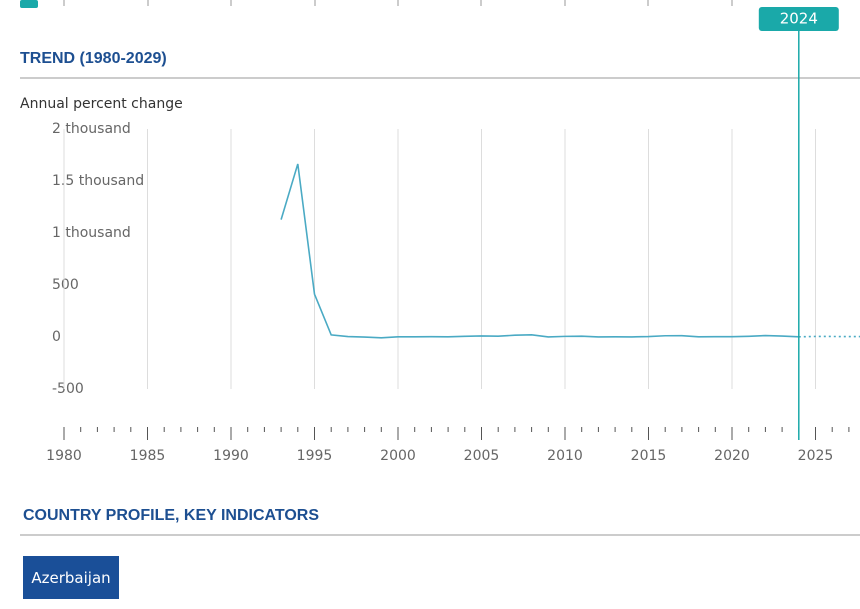  What do you see at coordinates (68, 389) in the screenshot?
I see `y-tick-label: -500` at bounding box center [68, 389].